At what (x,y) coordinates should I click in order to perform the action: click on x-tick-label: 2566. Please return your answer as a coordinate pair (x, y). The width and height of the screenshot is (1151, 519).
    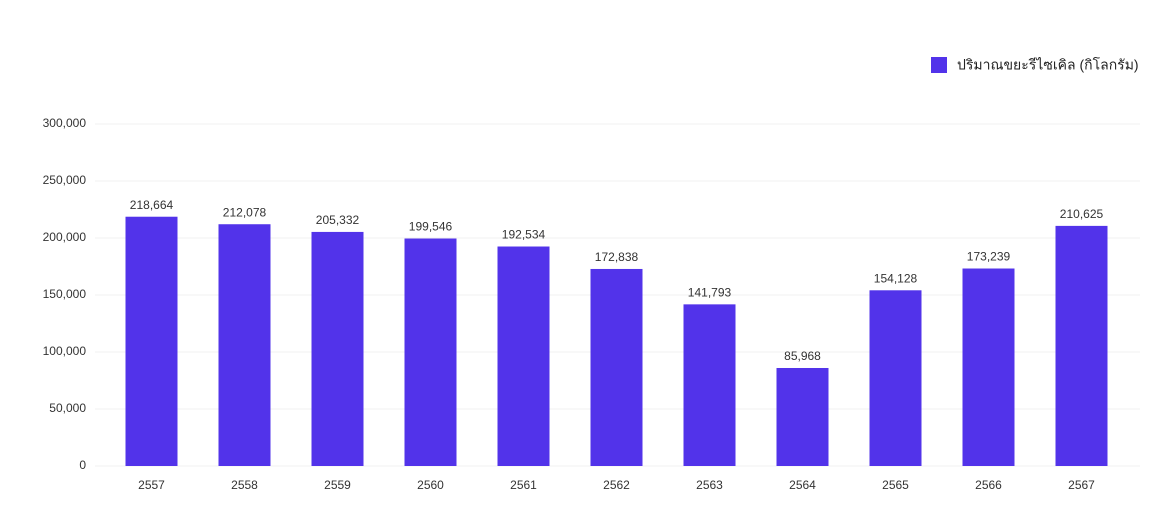
    Looking at the image, I should click on (988, 485).